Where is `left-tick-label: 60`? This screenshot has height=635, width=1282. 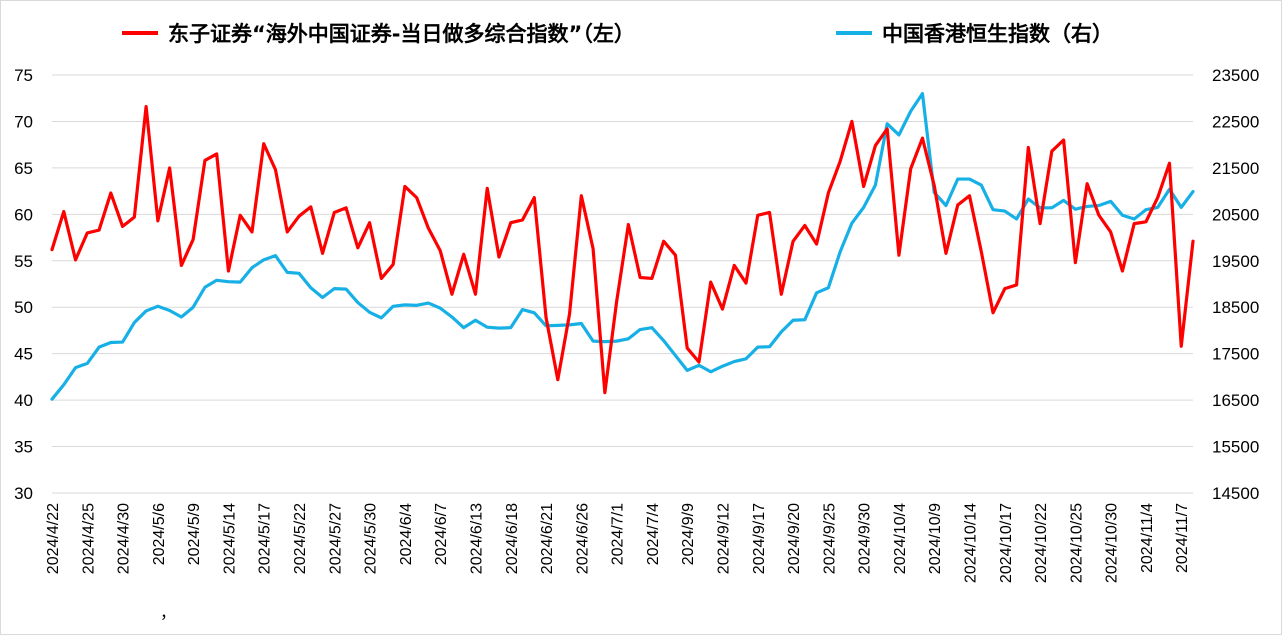 left-tick-label: 60 is located at coordinates (23, 214).